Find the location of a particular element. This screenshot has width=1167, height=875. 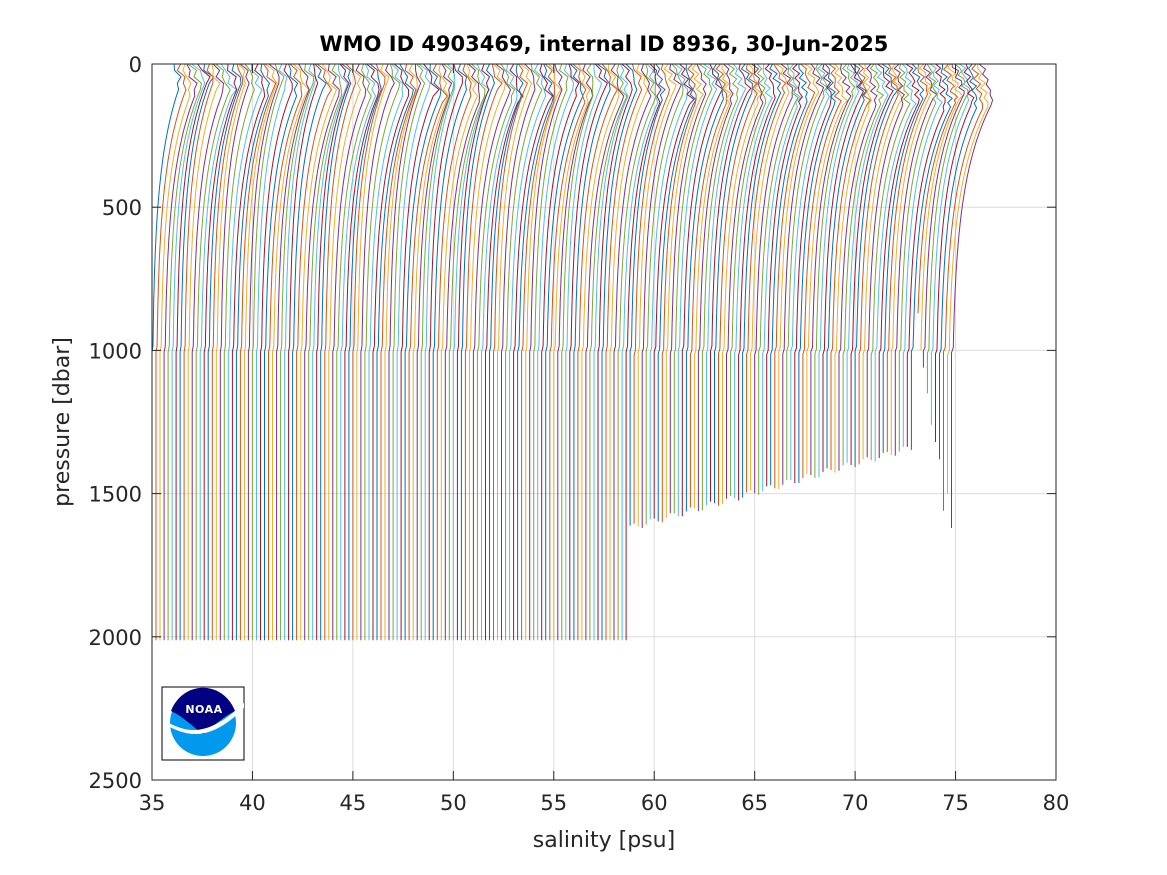

x-tick-label: 70 is located at coordinates (855, 803).